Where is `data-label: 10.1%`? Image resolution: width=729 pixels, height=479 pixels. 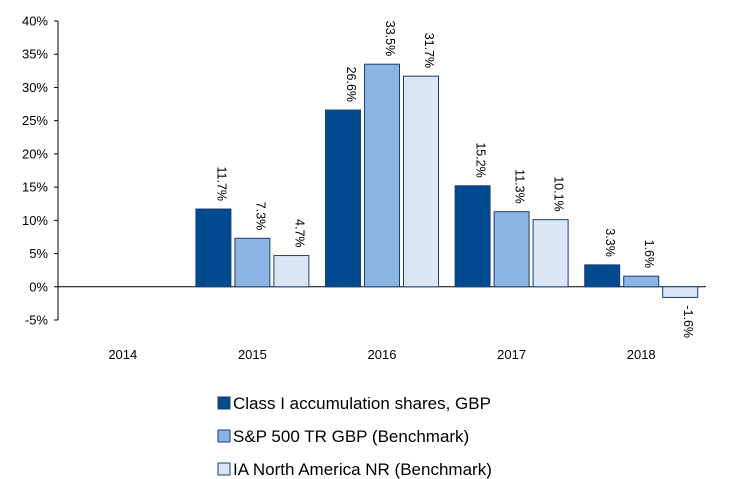 data-label: 10.1% is located at coordinates (559, 193).